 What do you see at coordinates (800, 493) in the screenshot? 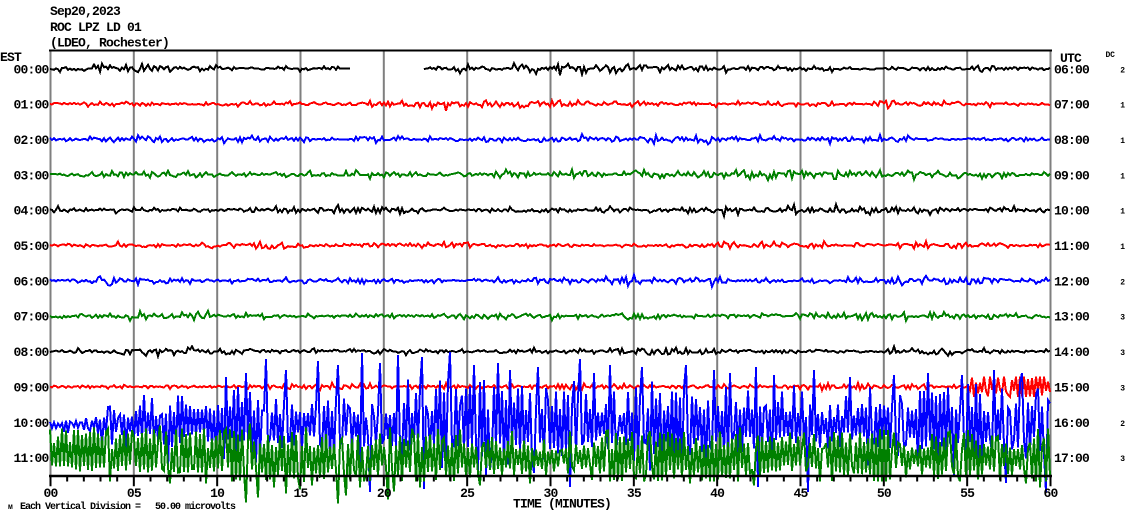
I see `svg-text: 45` at bounding box center [800, 493].